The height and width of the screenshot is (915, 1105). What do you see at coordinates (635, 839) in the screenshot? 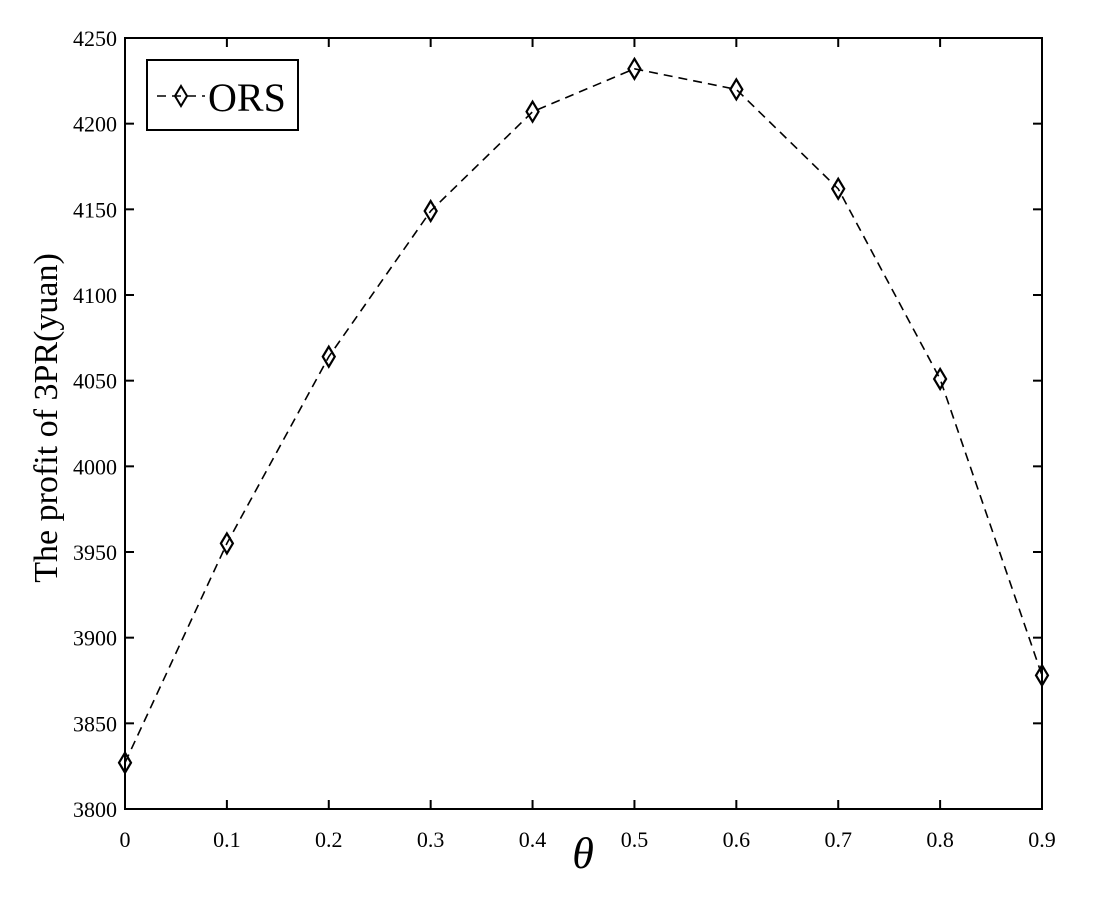
I see `x-tick-label: 0.5` at bounding box center [635, 839].